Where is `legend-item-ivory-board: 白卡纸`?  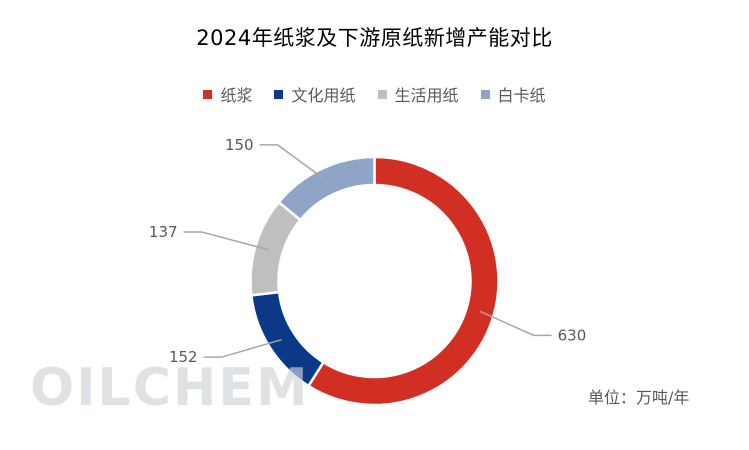
legend-item-ivory-board: 白卡纸 is located at coordinates (513, 94).